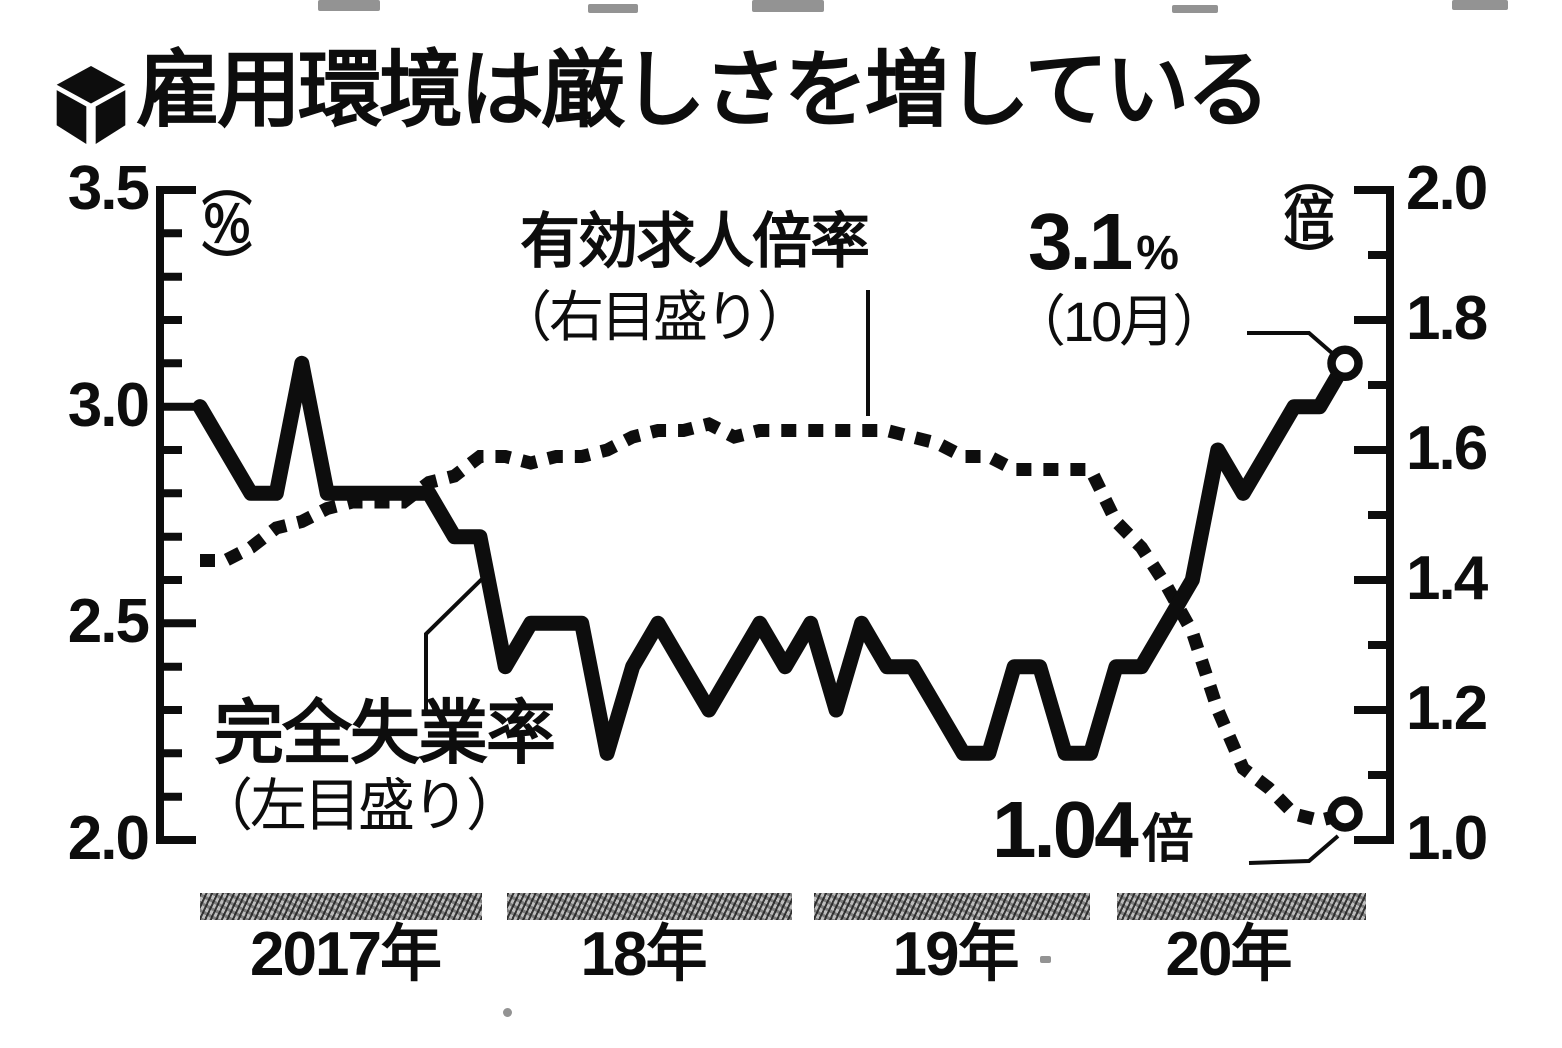 The width and height of the screenshot is (1562, 1048). What do you see at coordinates (91, 105) in the screenshot?
I see `cube-bullet-icon` at bounding box center [91, 105].